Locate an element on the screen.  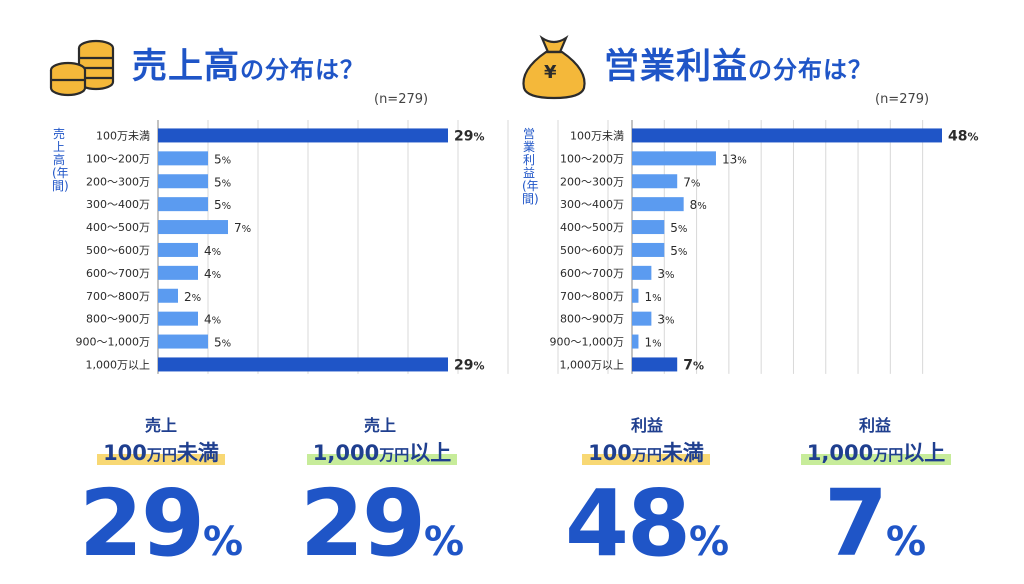
right-y-axis-title: 営業利益(年間) is located at coordinates (530, 166).